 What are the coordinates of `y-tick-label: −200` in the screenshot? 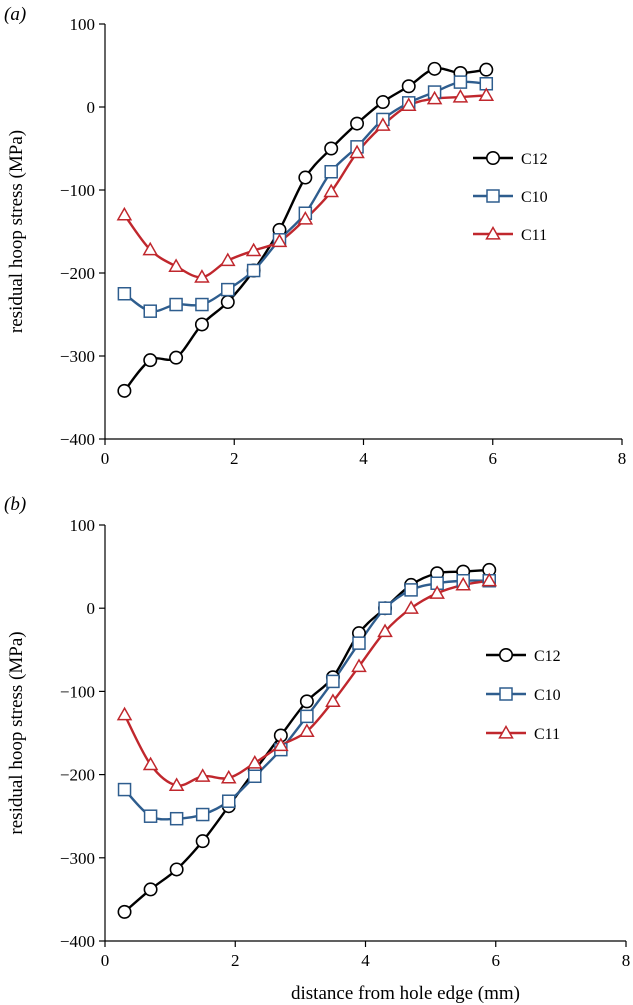 It's located at (77, 775).